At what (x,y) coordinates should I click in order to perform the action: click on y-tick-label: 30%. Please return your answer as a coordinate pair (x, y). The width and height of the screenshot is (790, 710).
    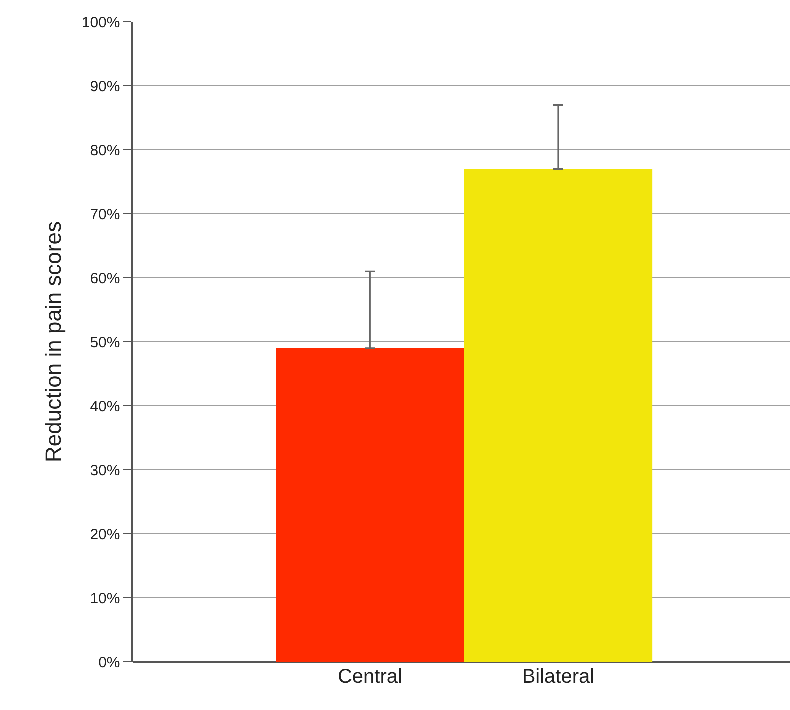
    Looking at the image, I should click on (105, 471).